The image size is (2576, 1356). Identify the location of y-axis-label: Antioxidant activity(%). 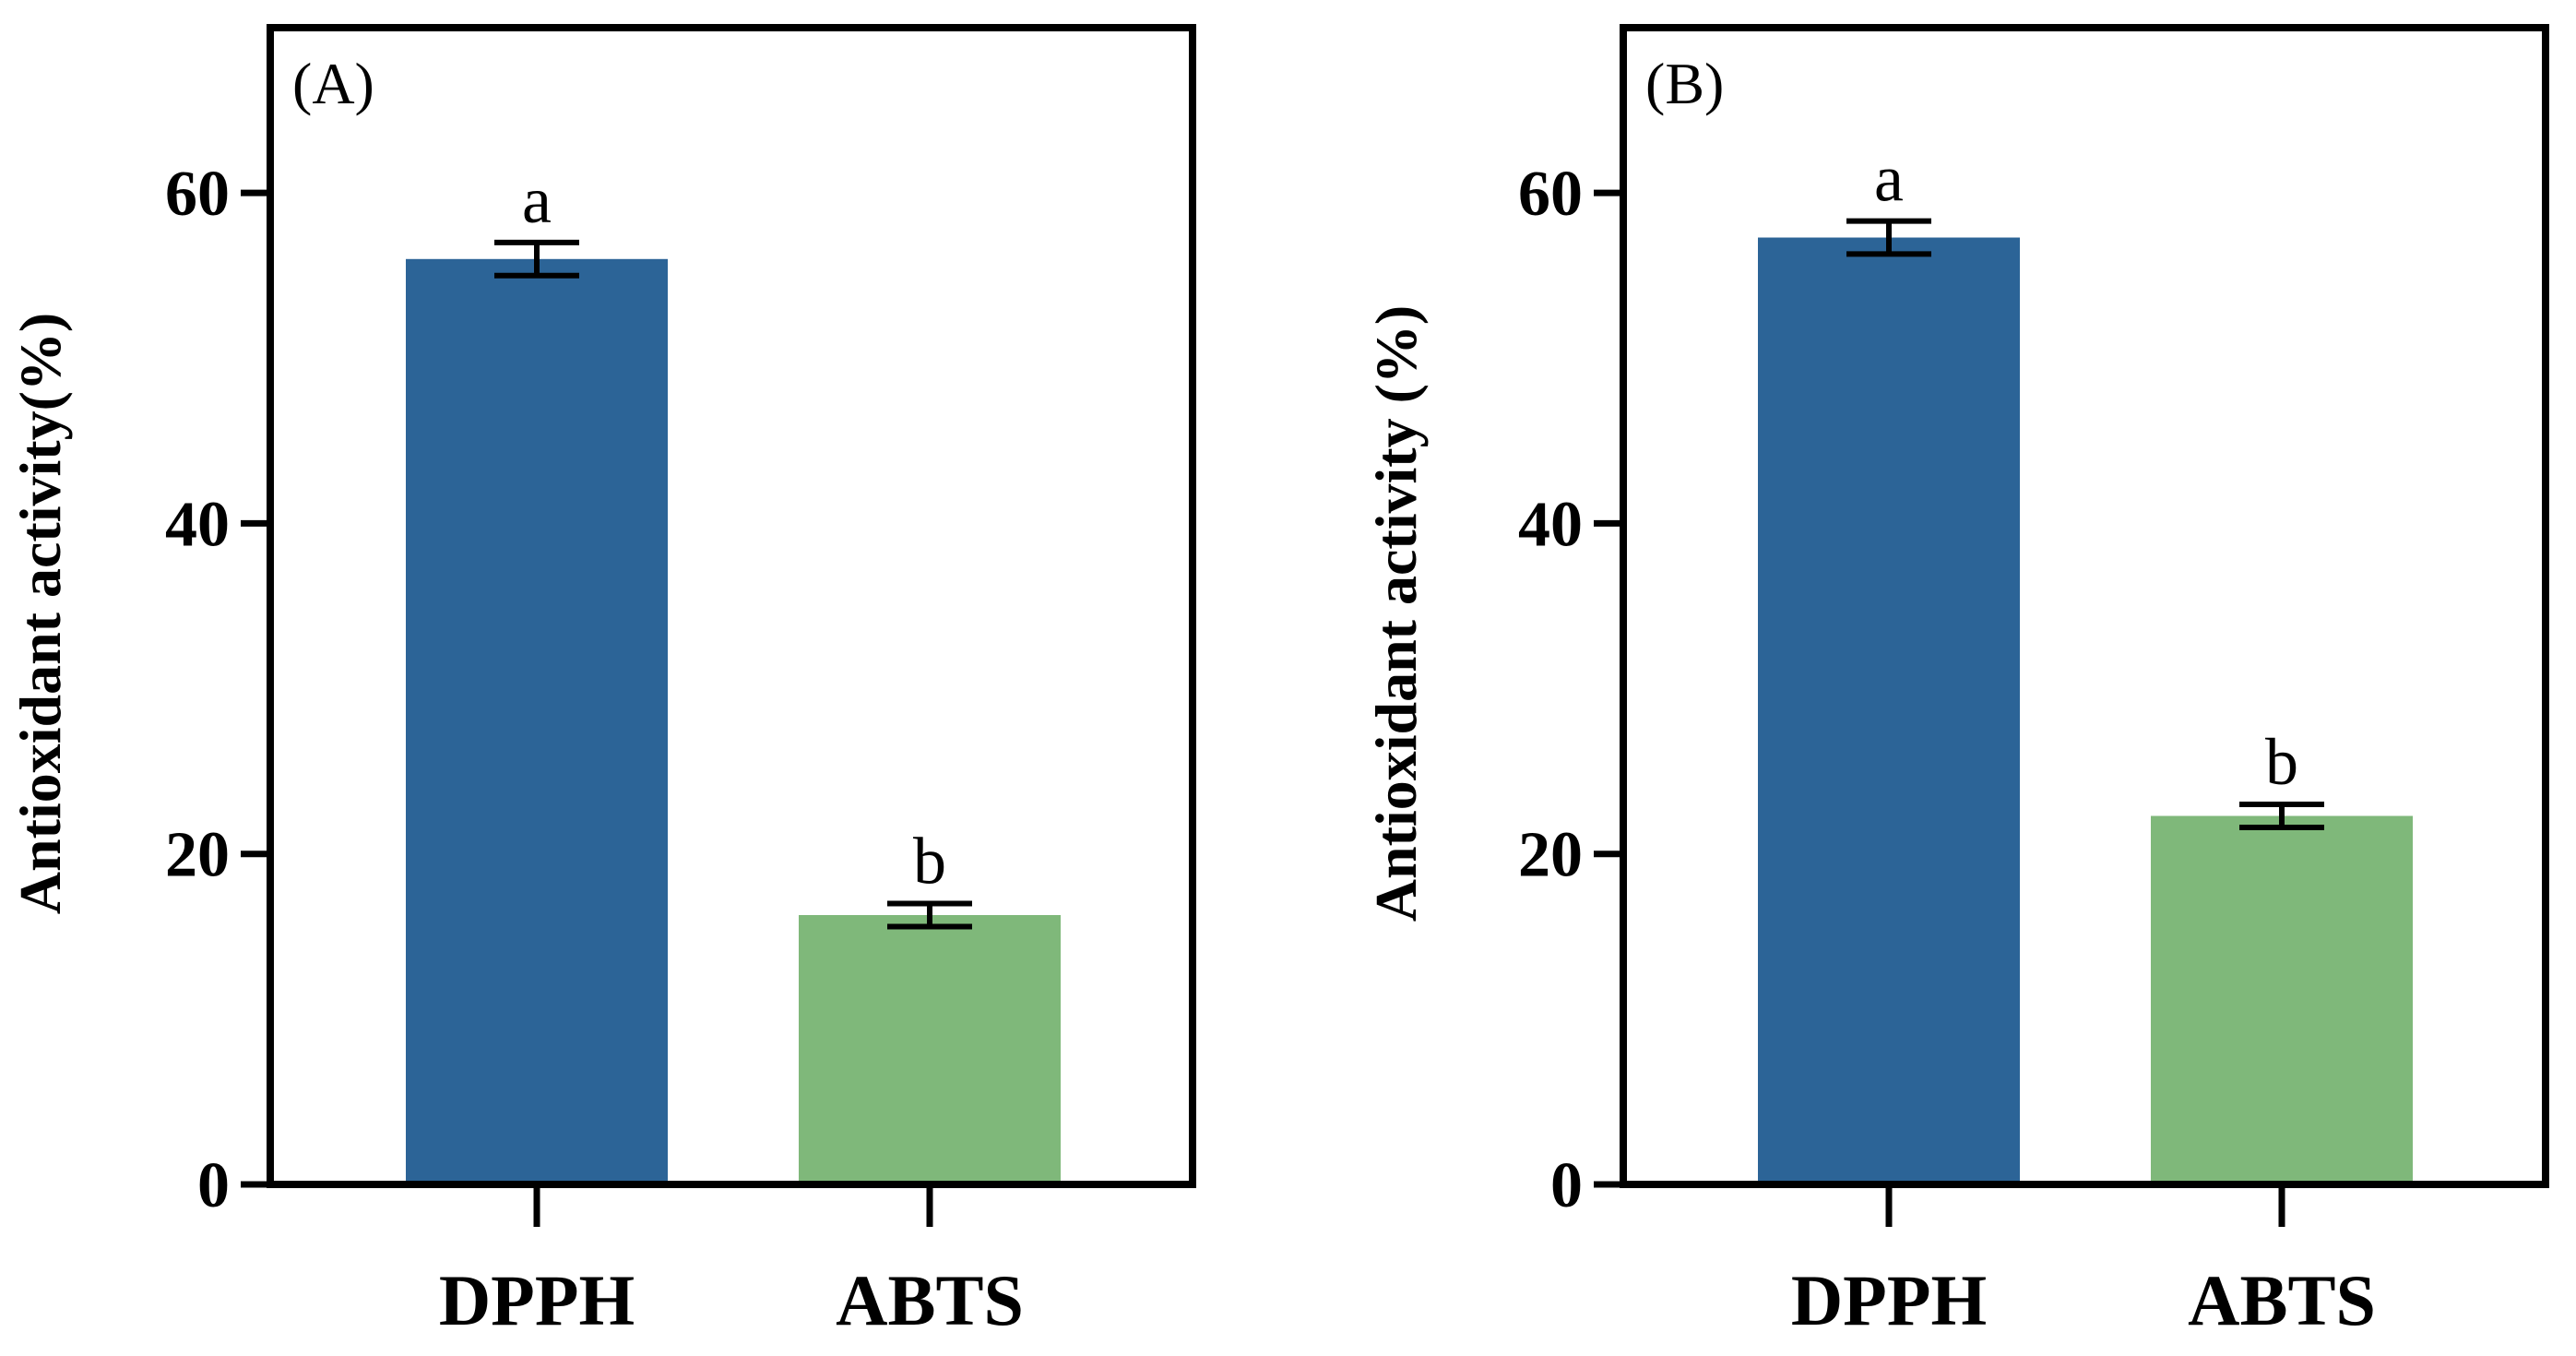
(40, 613).